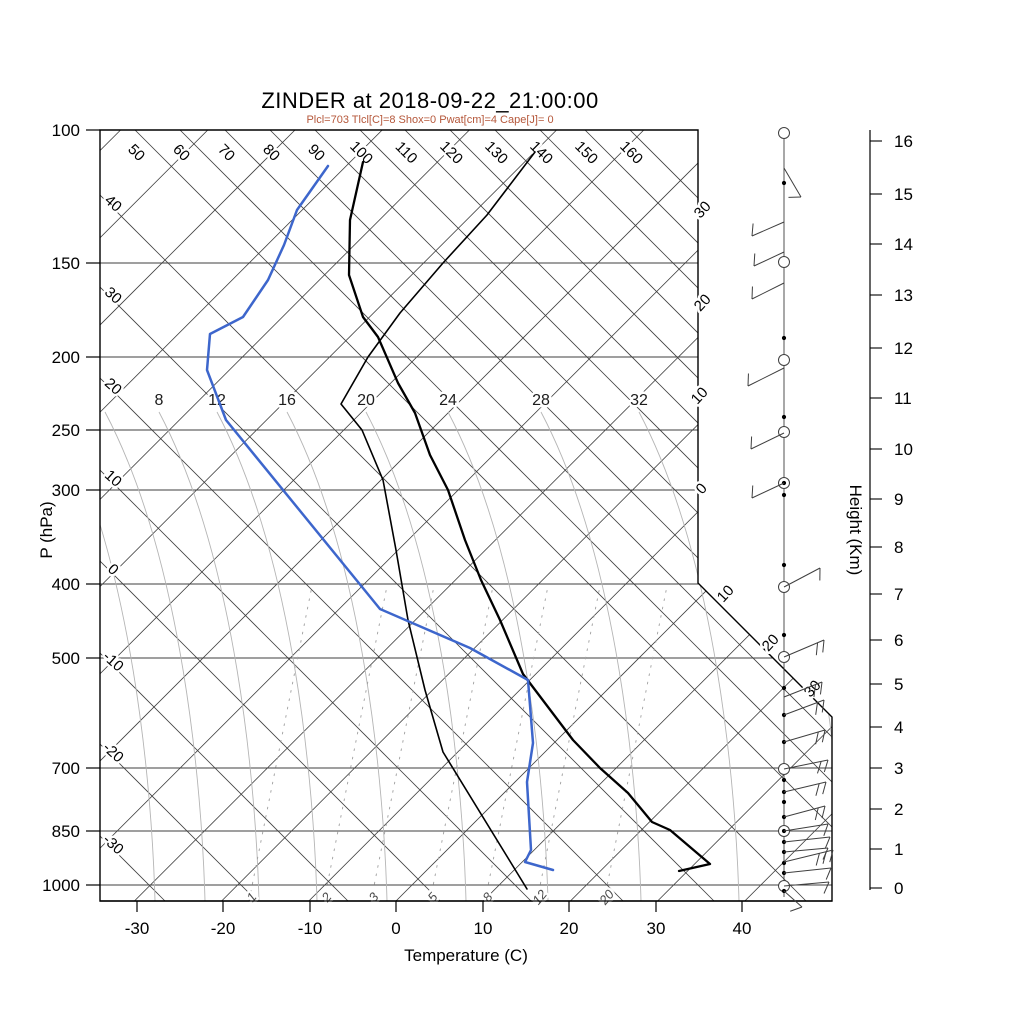 This screenshot has height=1024, width=1024. Describe the element at coordinates (271, 153) in the screenshot. I see `svg-text: 80` at that location.